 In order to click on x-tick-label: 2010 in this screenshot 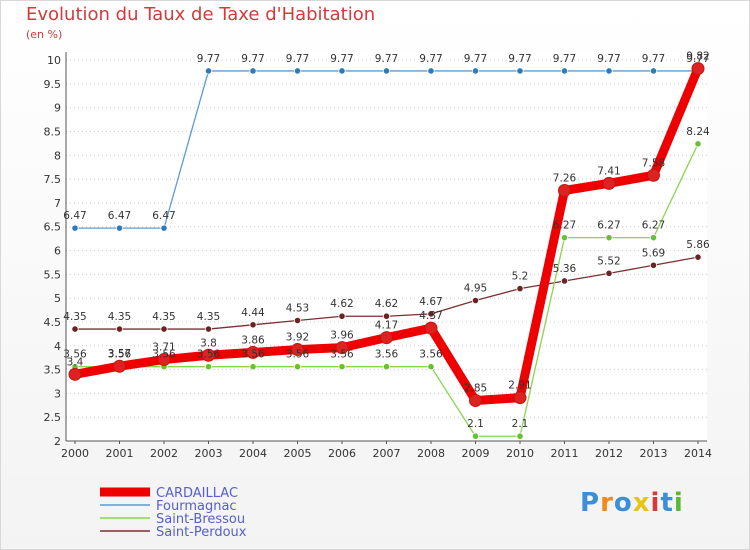, I will do `click(520, 453)`.